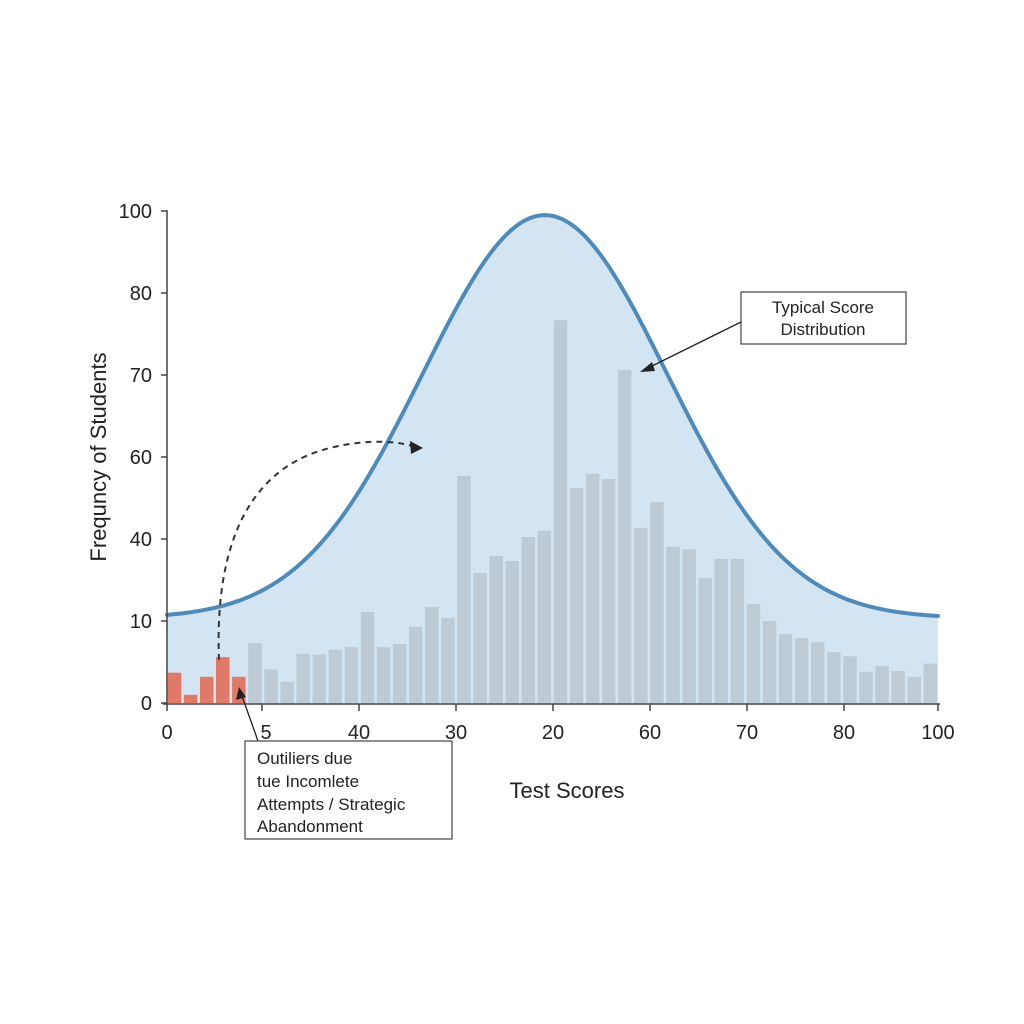  I want to click on x-tick-label: 80, so click(844, 733).